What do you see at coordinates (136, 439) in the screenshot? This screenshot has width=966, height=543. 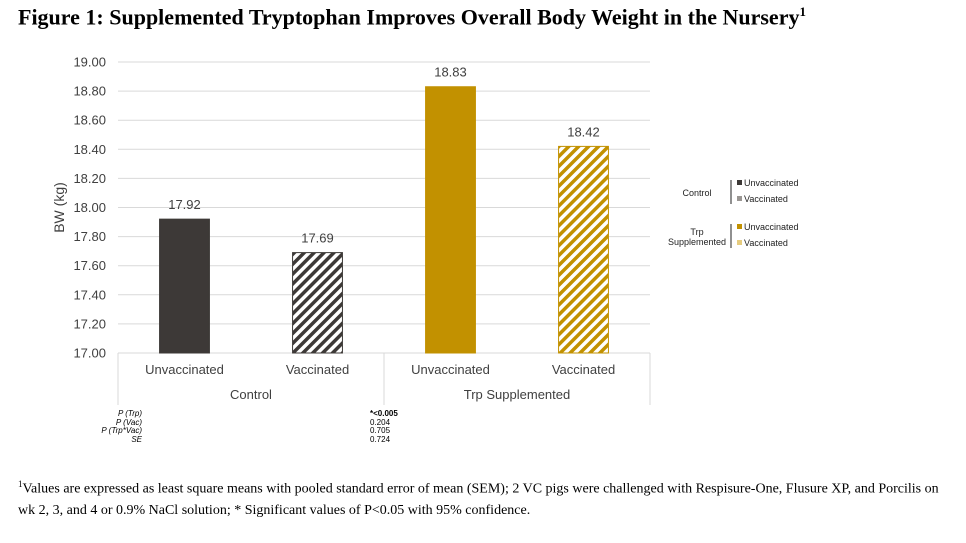 I see `stat-label: SE` at bounding box center [136, 439].